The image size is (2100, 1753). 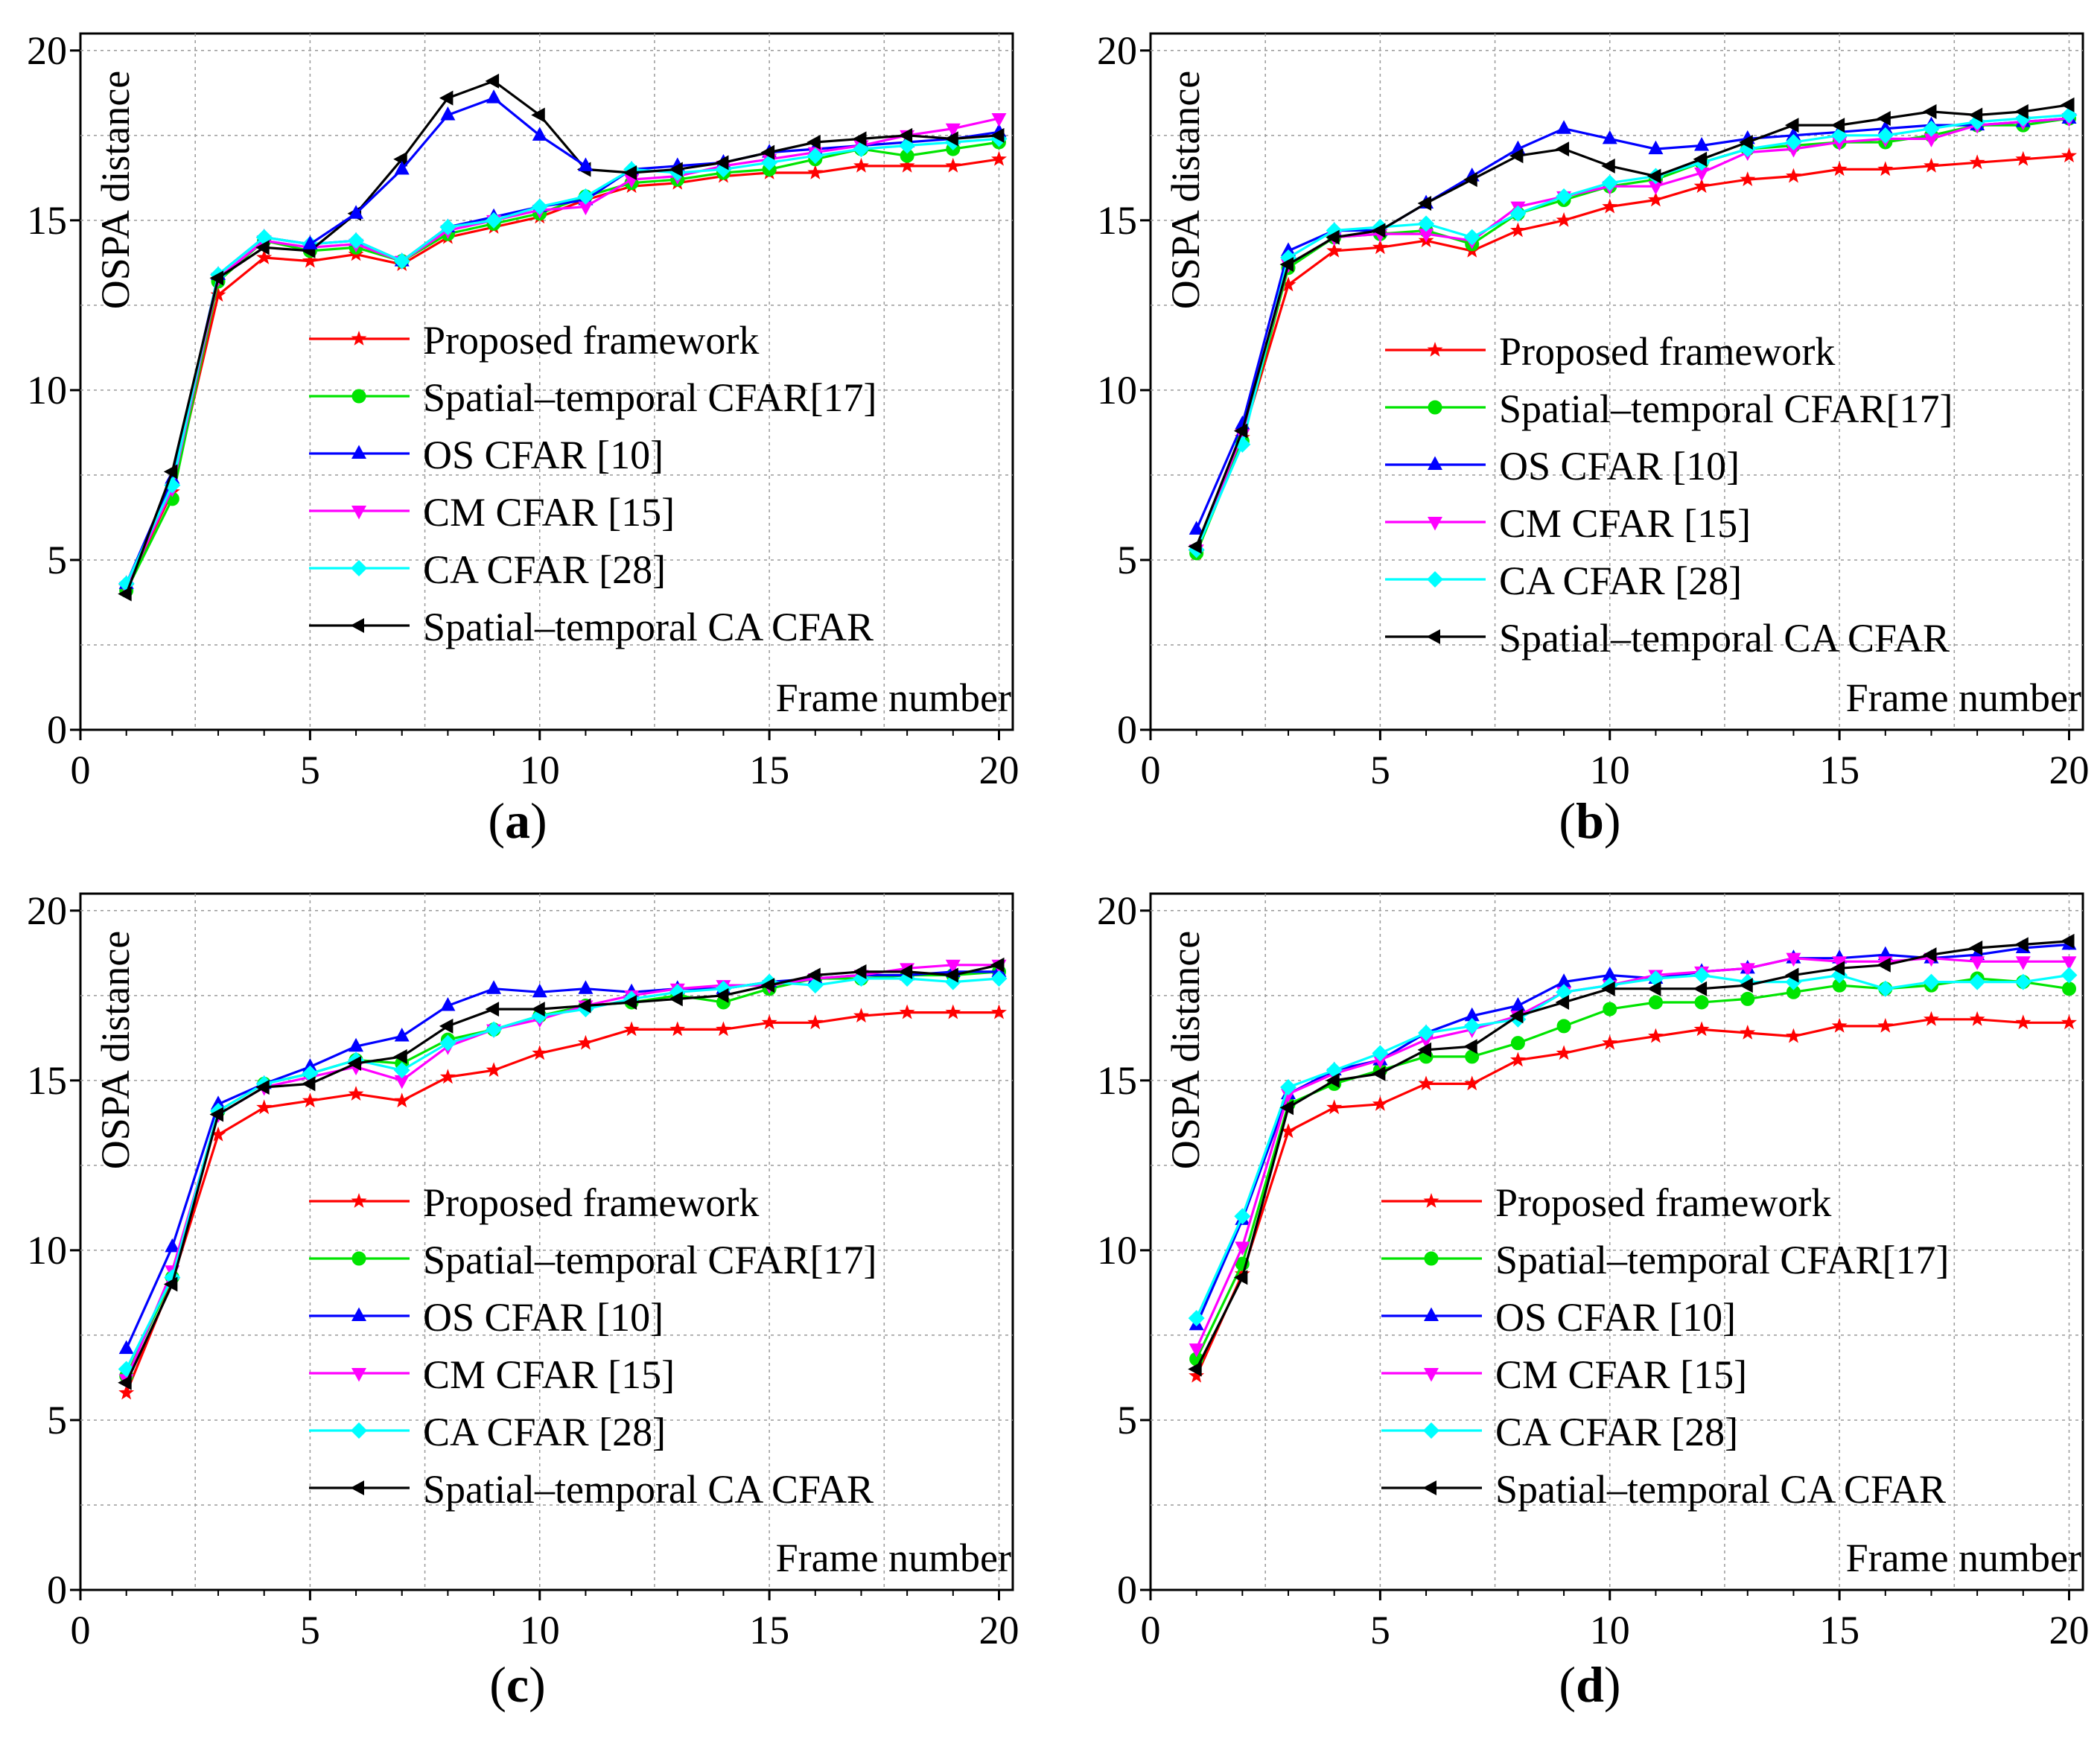 I want to click on x-tick-label: 20, so click(x=2069, y=770).